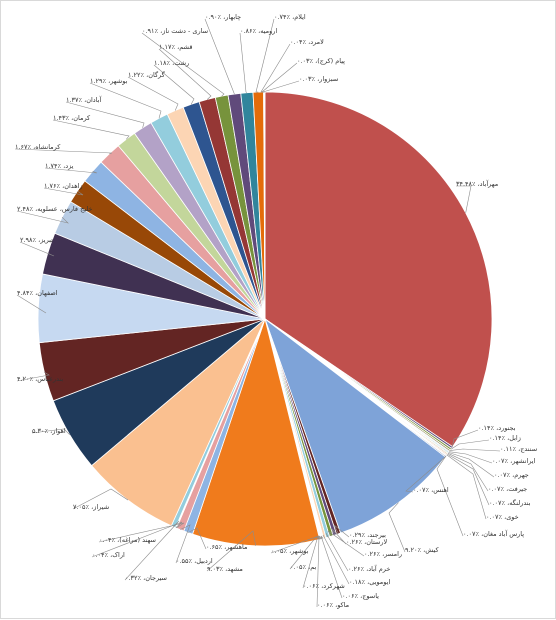 This screenshot has width=556, height=620. What do you see at coordinates (369, 568) in the screenshot?
I see `slice-label: خرم آباد، ٪۰.۲۶` at bounding box center [369, 568].